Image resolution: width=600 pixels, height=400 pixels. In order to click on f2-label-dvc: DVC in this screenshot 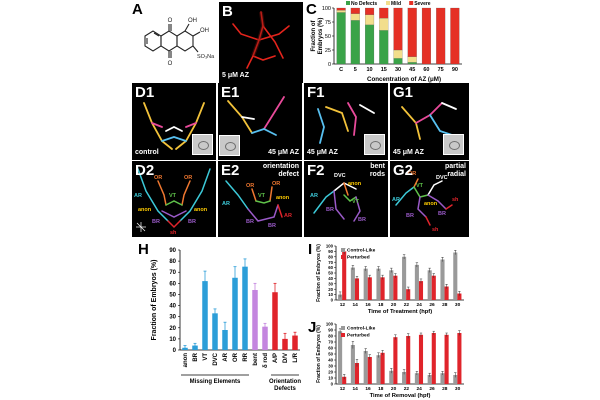, I will do `click(340, 176)`.